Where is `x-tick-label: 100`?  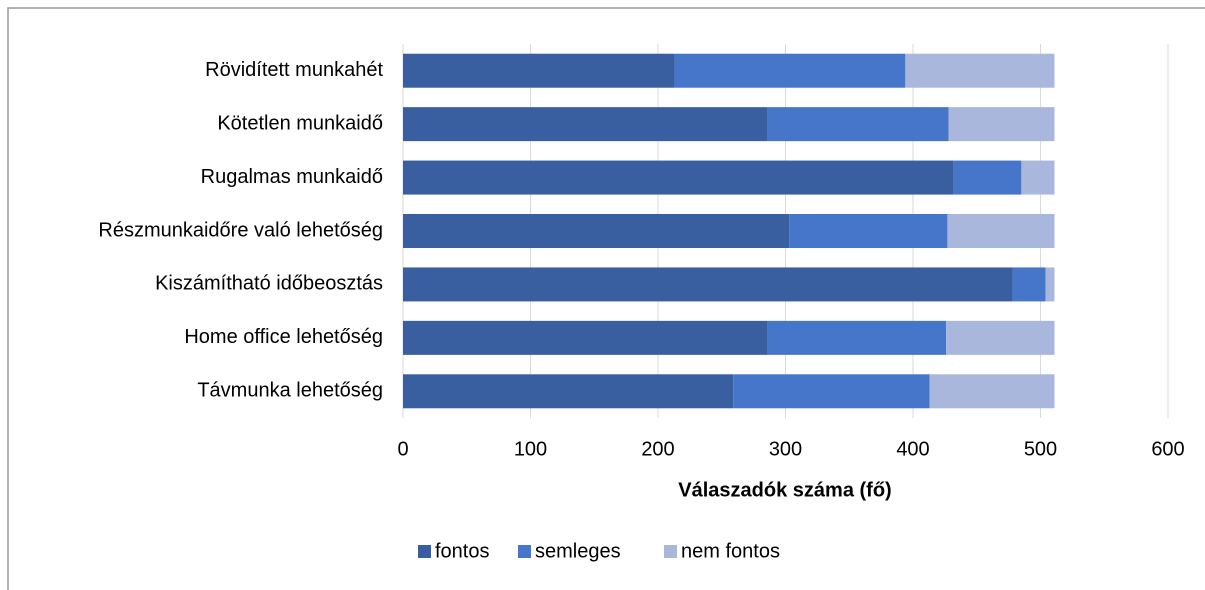 x-tick-label: 100 is located at coordinates (530, 449).